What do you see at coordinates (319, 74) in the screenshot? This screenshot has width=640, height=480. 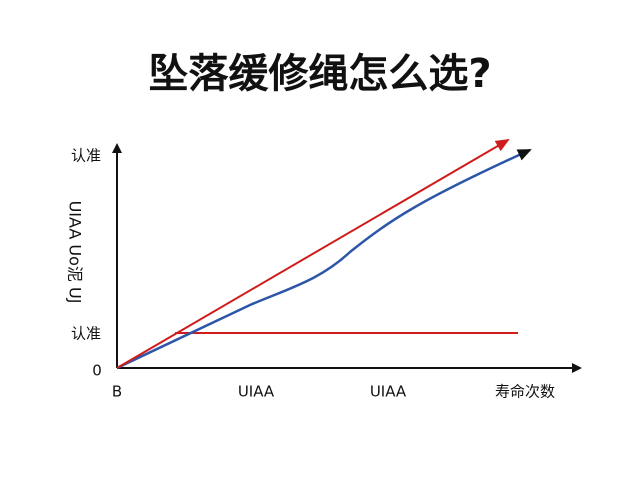 I see `title: 坠落缓修绳怎么选?` at bounding box center [319, 74].